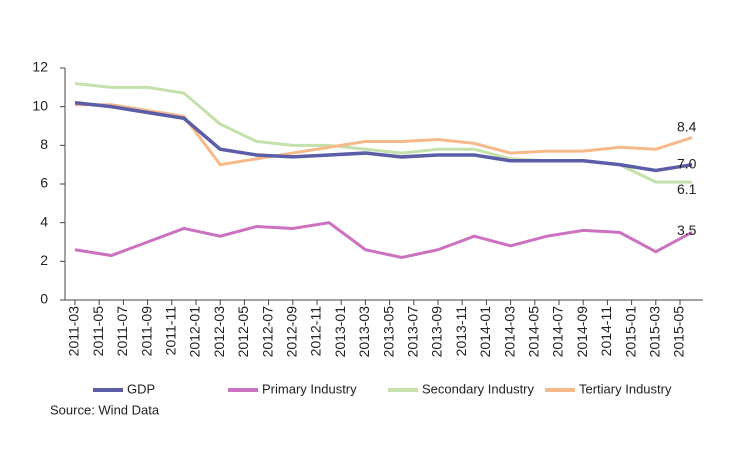 Image resolution: width=731 pixels, height=450 pixels. What do you see at coordinates (630, 332) in the screenshot?
I see `x-tick-label: 2015-01` at bounding box center [630, 332].